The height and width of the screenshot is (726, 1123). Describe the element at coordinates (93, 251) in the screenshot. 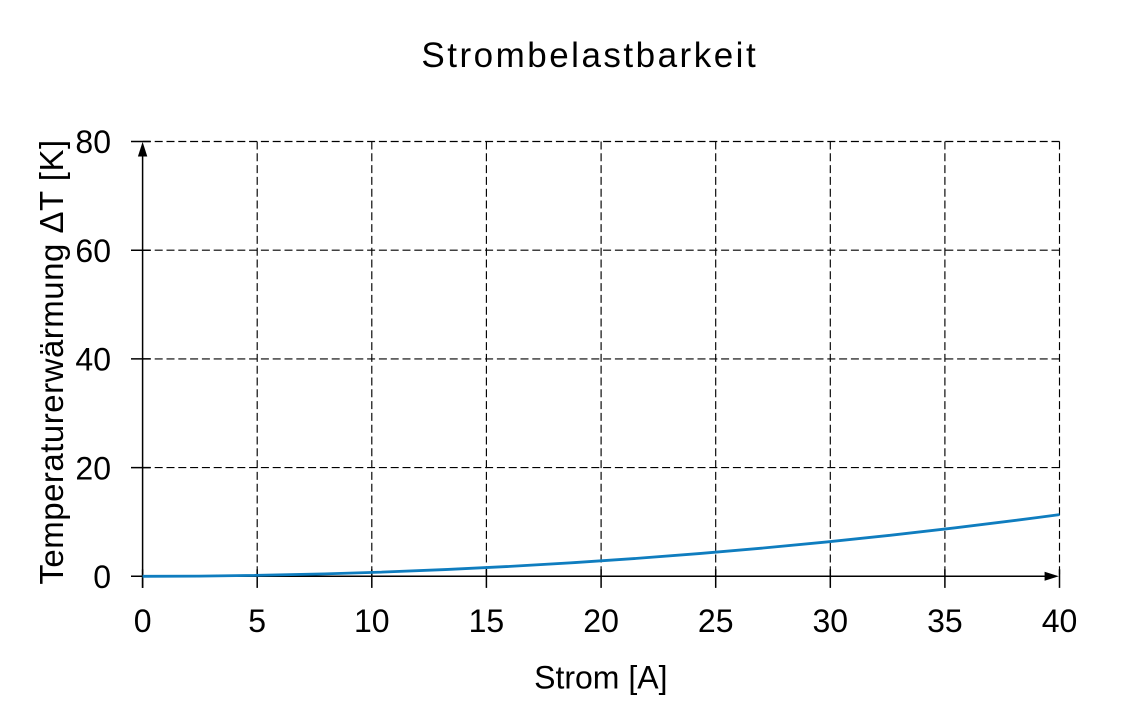

I see `svg-text: 60` at that location.